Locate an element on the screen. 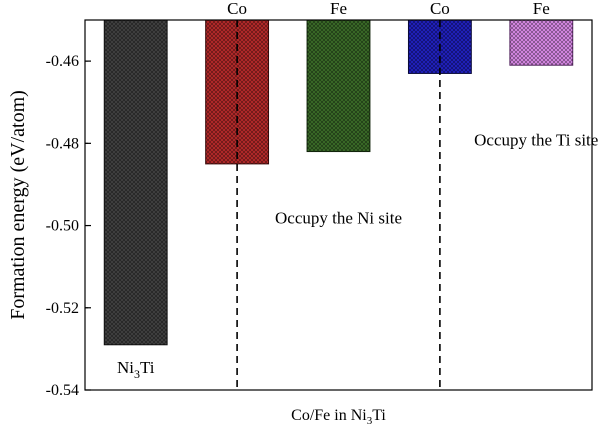 The width and height of the screenshot is (600, 434). annotation-0: Occupy the Ni site is located at coordinates (338, 218).